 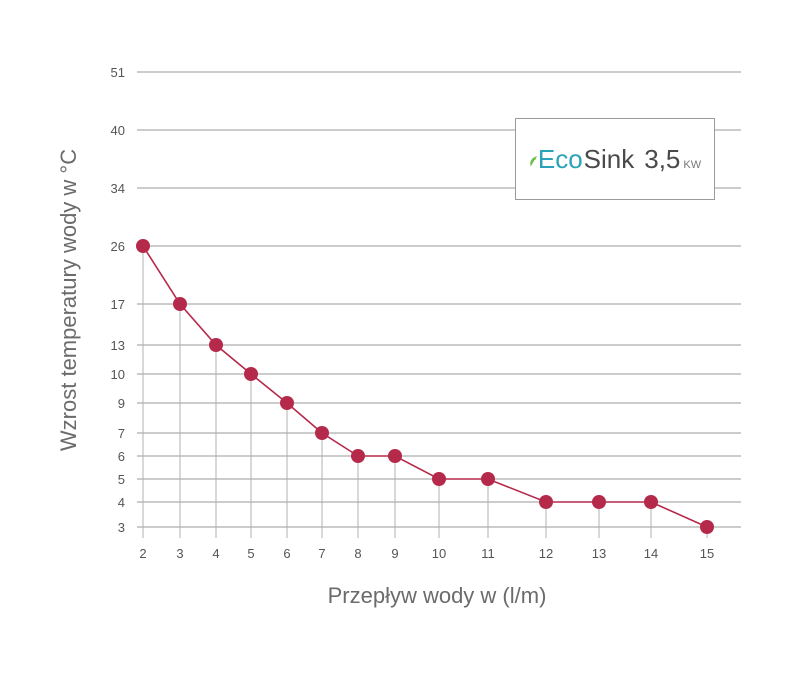 I want to click on y-tick-label: 17, so click(x=118, y=304).